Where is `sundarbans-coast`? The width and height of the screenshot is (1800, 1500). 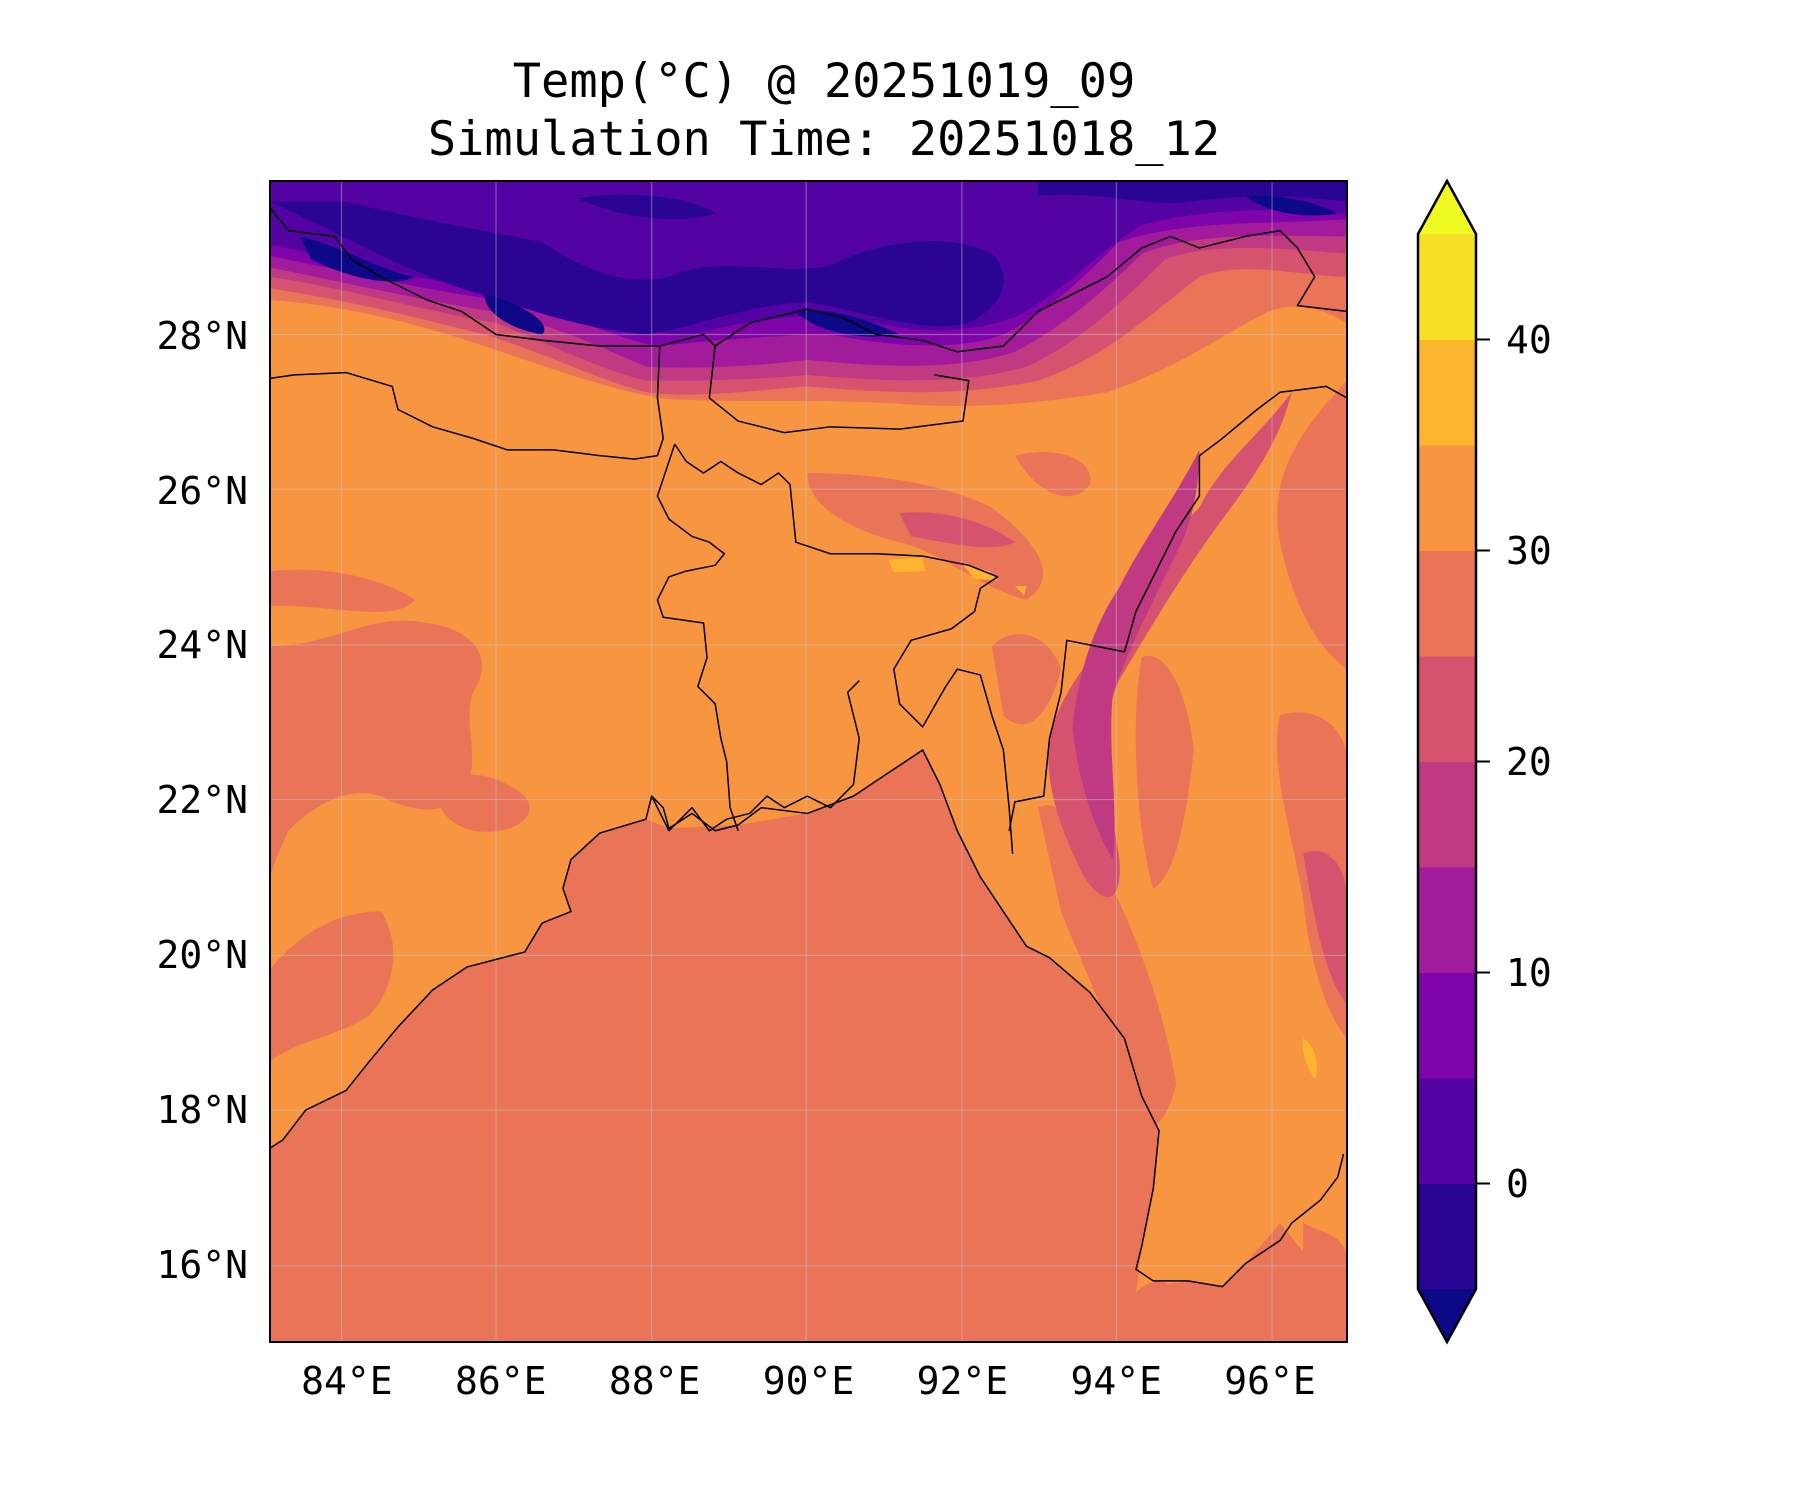
sundarbans-coast is located at coordinates (755, 756).